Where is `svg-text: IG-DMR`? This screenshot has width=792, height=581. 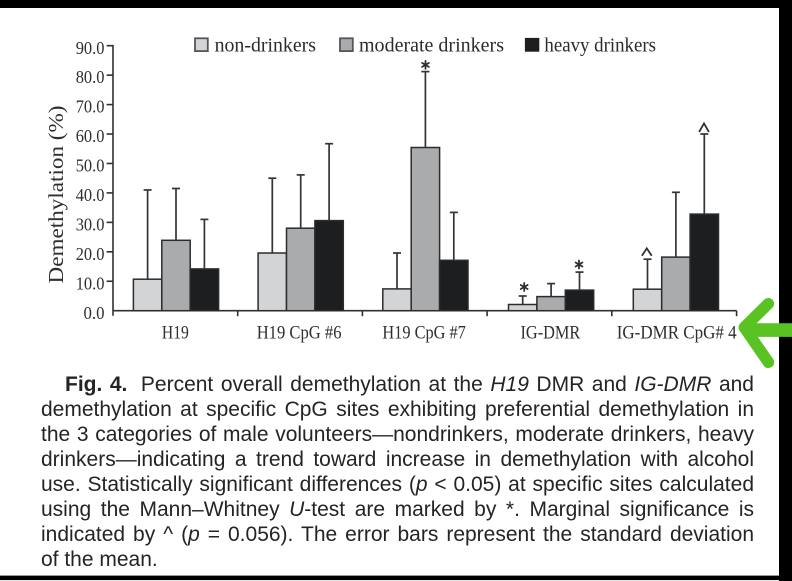
svg-text: IG-DMR is located at coordinates (551, 333).